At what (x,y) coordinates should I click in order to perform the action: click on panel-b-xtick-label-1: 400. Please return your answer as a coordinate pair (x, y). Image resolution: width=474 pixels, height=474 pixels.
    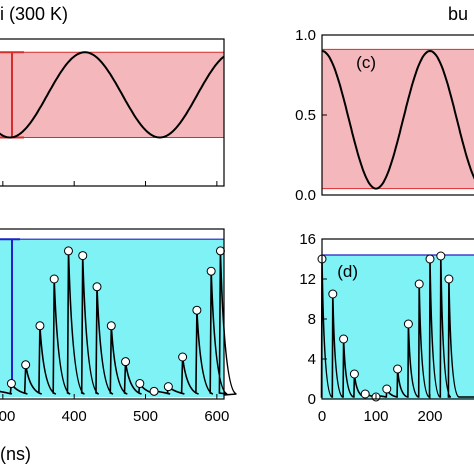
    Looking at the image, I should click on (74, 416).